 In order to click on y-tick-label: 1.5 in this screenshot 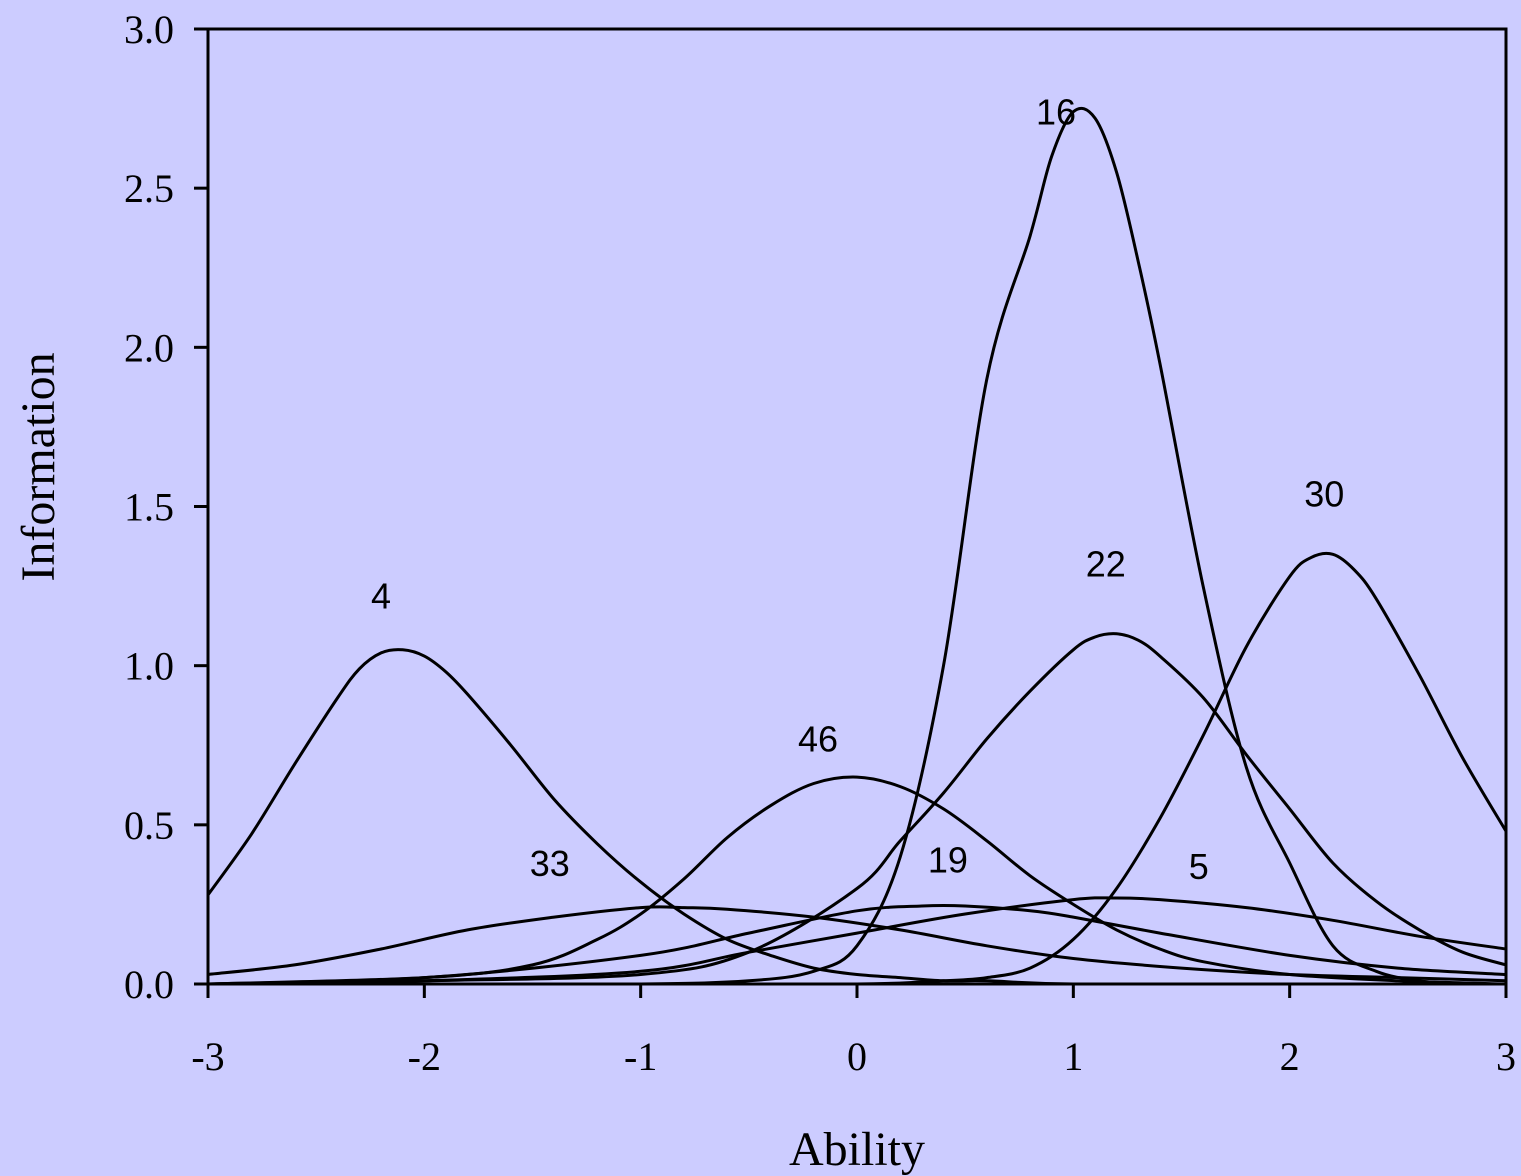, I will do `click(149, 507)`.